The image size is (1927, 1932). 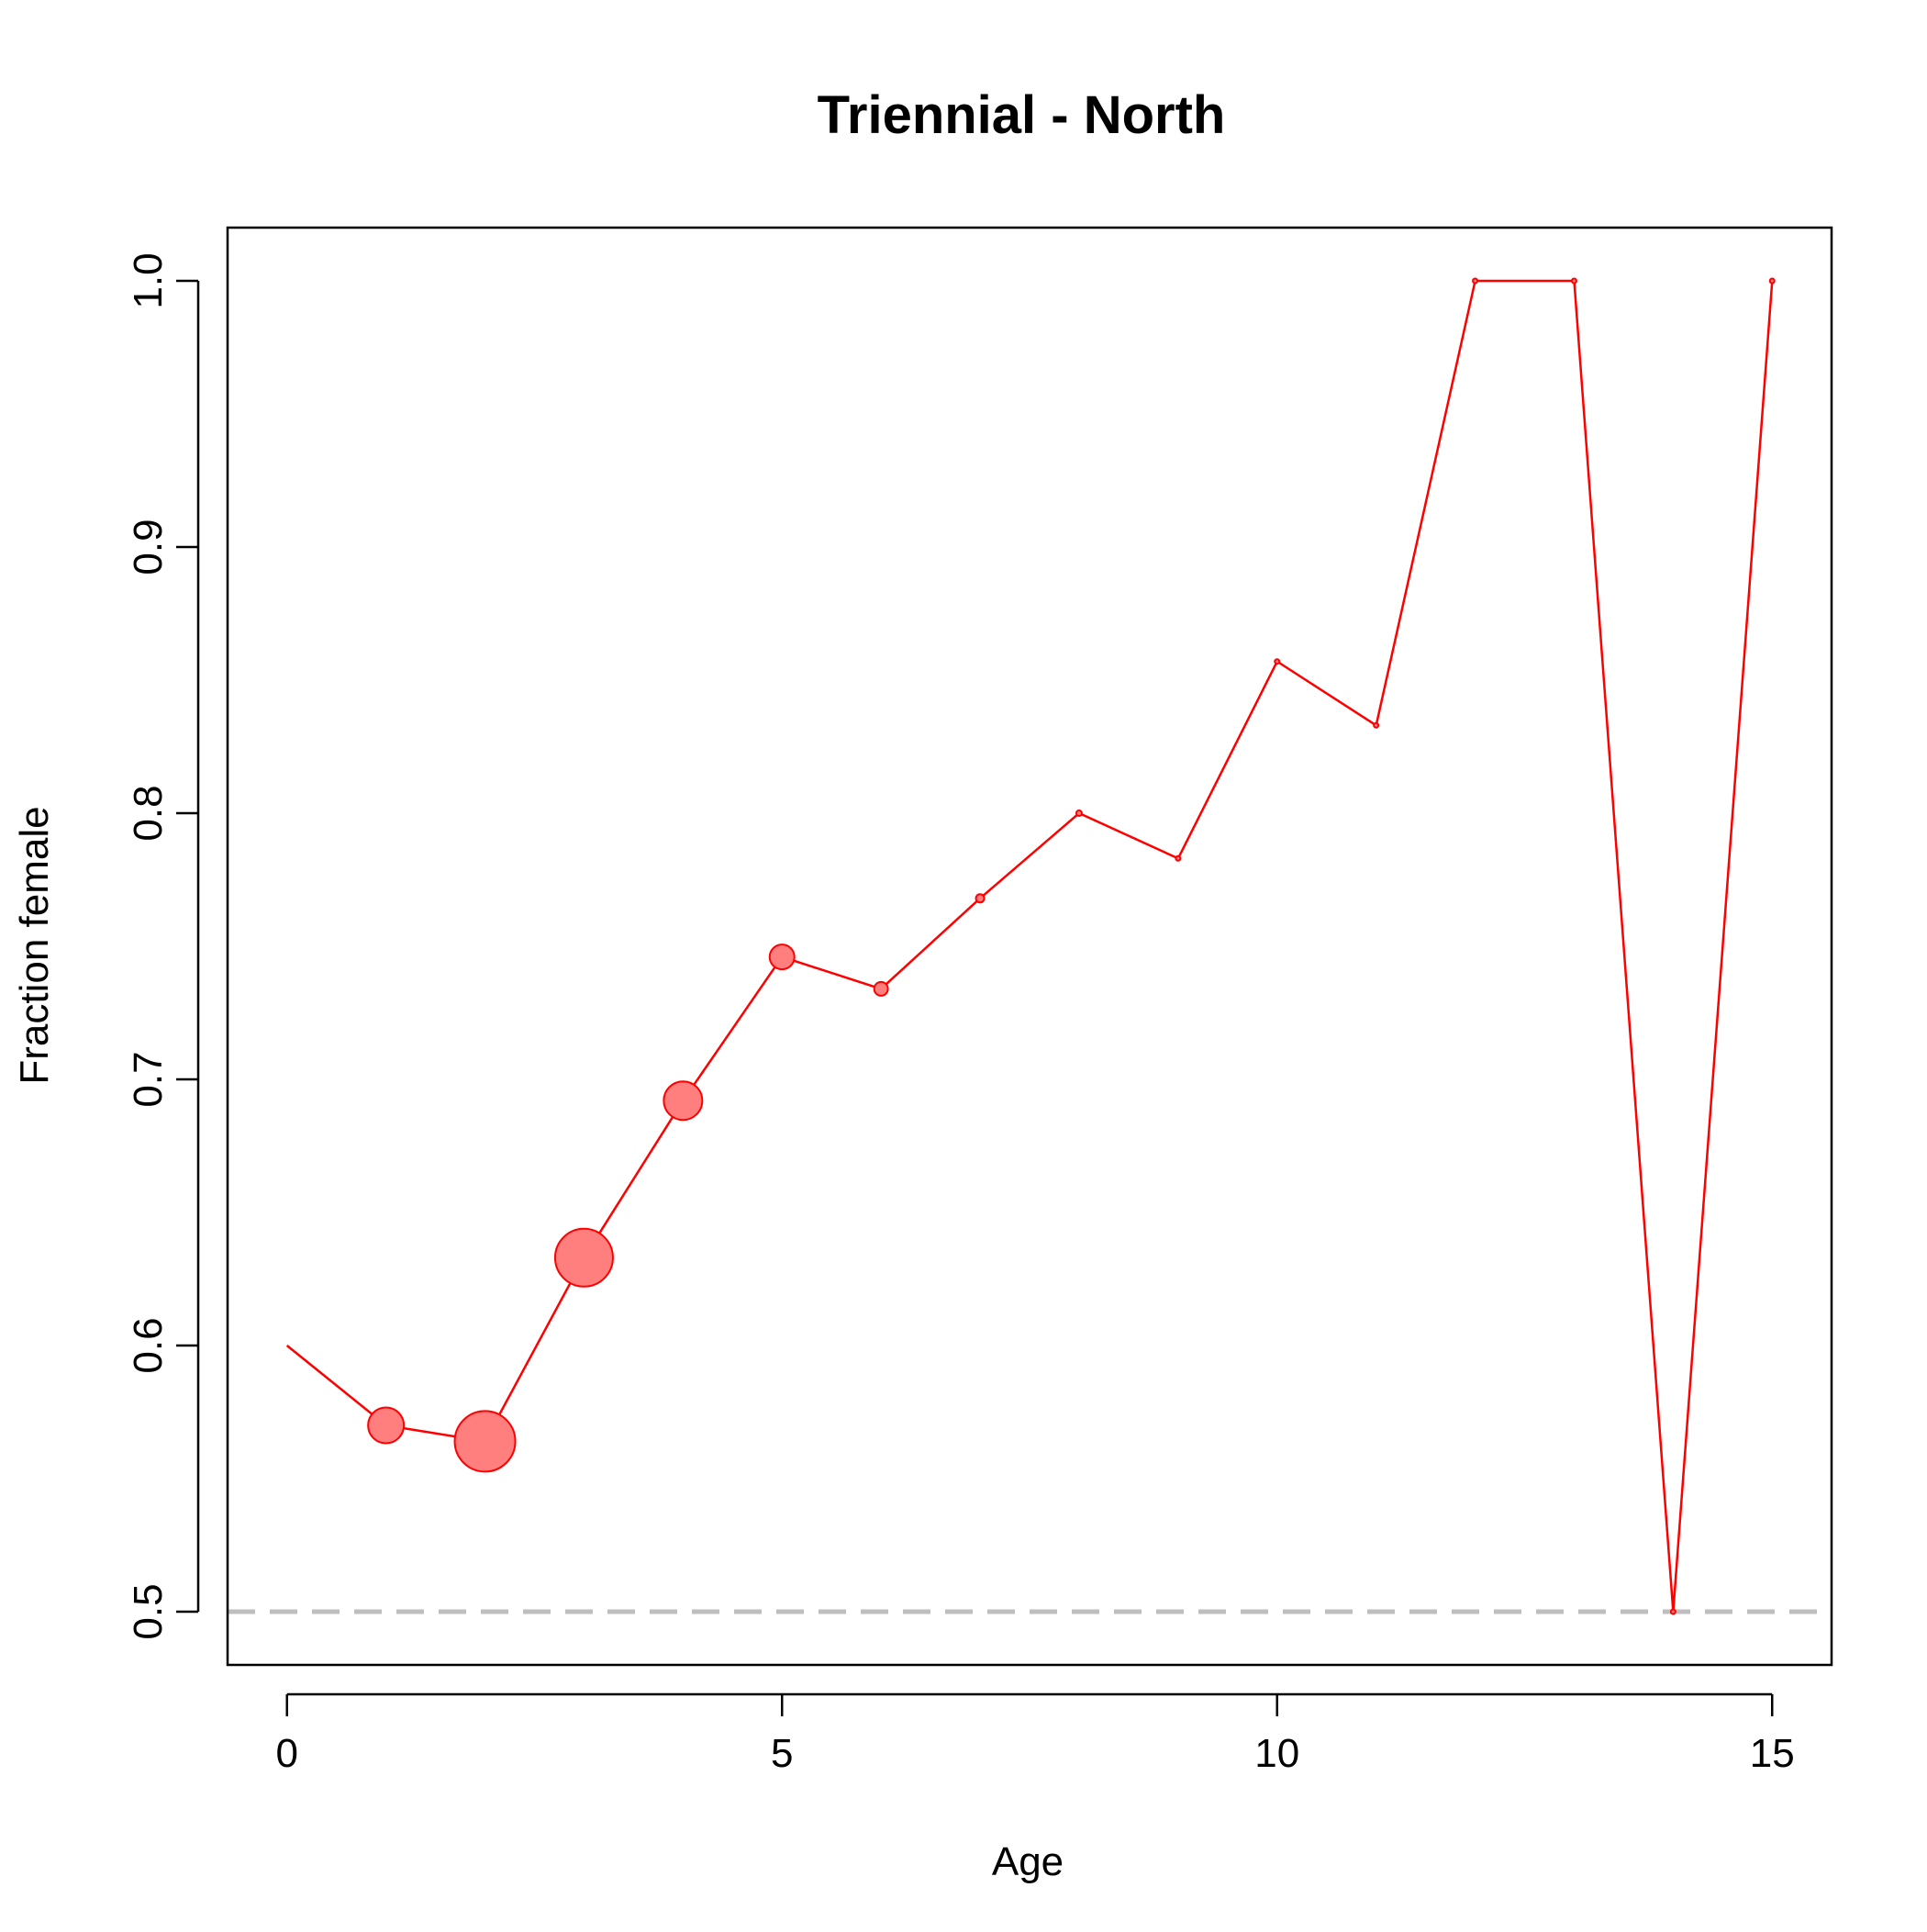 I want to click on x-tick-label: 10, so click(x=1276, y=1753).